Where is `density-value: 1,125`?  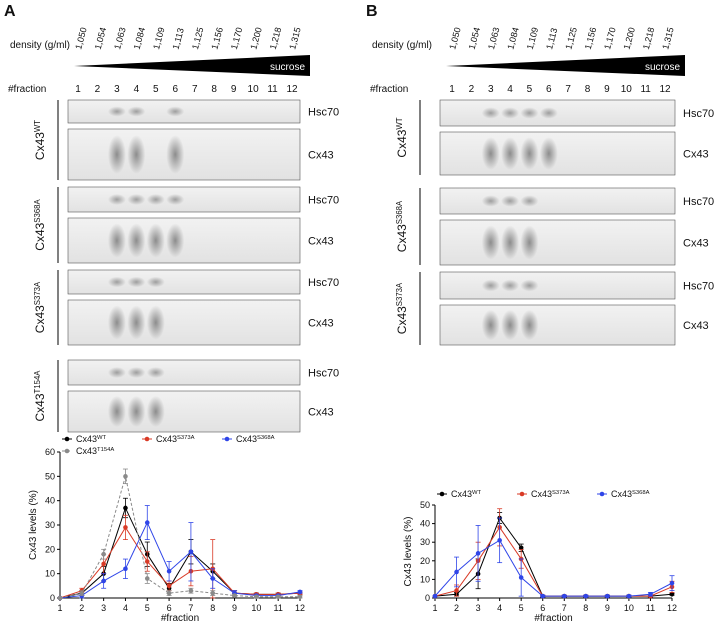
density-value: 1,125 is located at coordinates (197, 38).